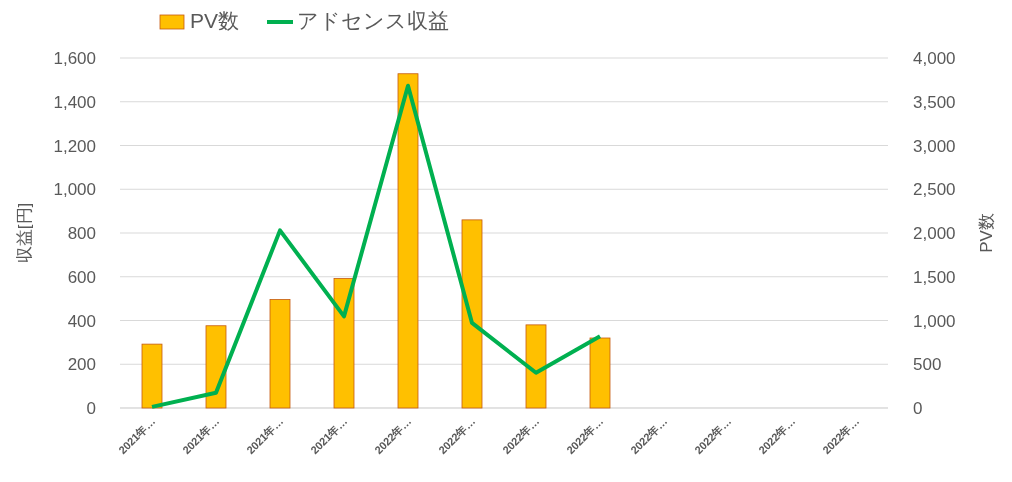 The width and height of the screenshot is (1012, 482). What do you see at coordinates (986, 233) in the screenshot?
I see `y2-axis-title: PV数` at bounding box center [986, 233].